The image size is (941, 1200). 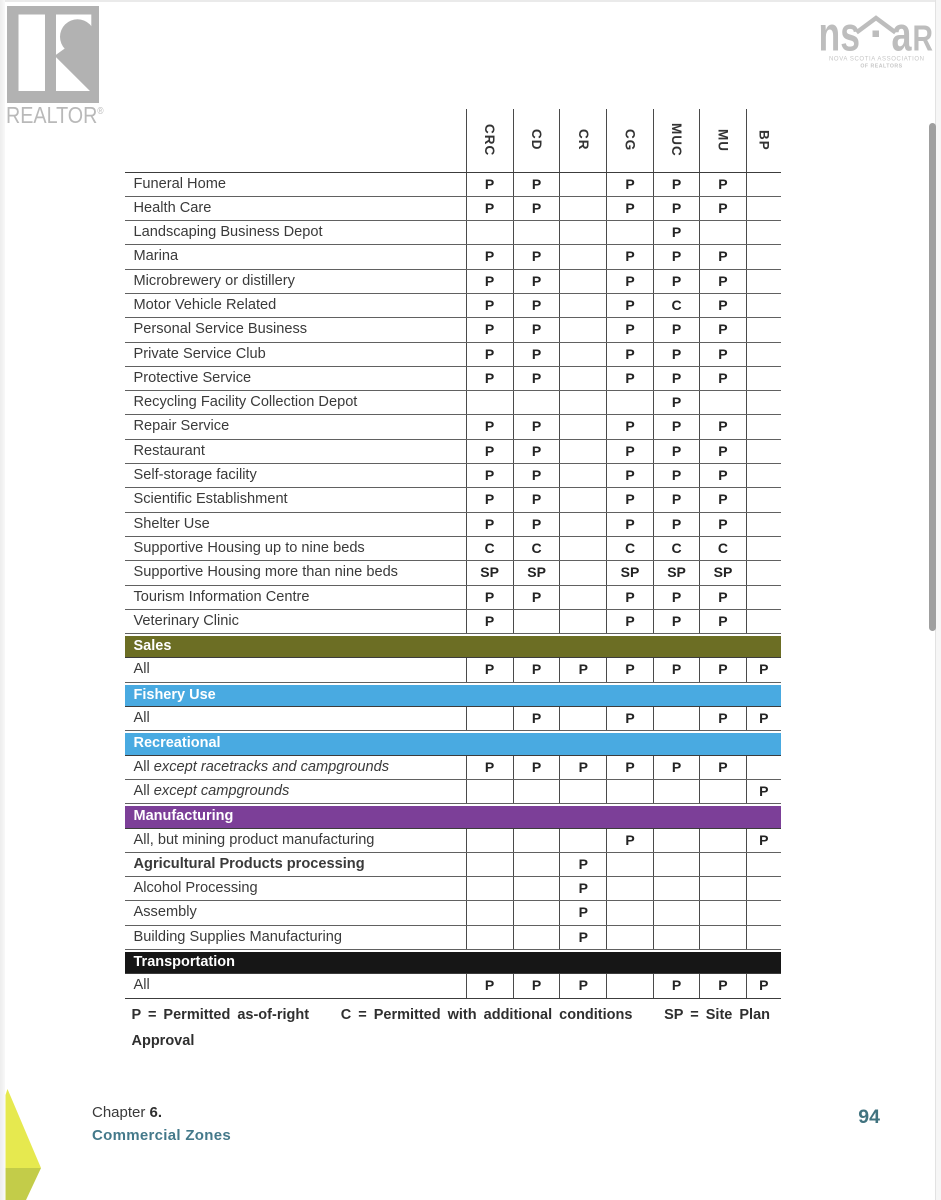 What do you see at coordinates (923, 38) in the screenshot?
I see `svg-text: R` at bounding box center [923, 38].